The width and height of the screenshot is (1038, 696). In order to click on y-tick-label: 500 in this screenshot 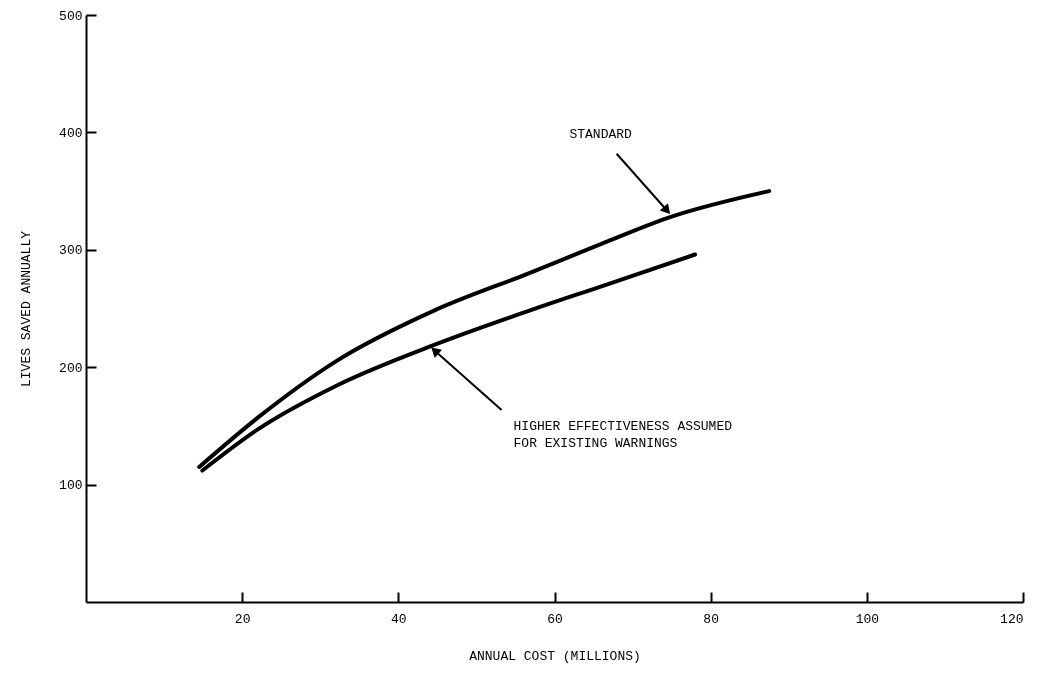, I will do `click(71, 16)`.